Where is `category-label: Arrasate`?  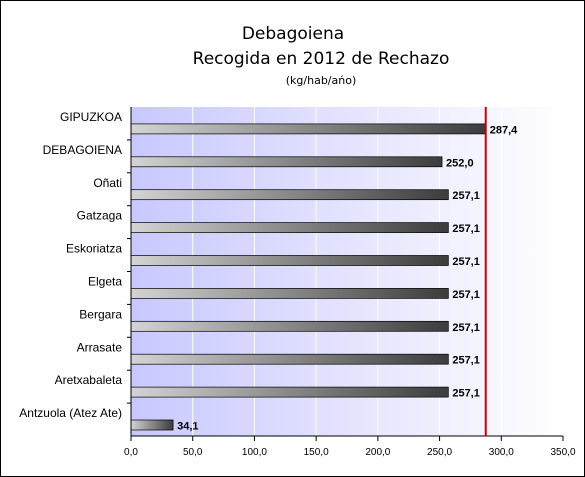
category-label: Arrasate is located at coordinates (100, 347).